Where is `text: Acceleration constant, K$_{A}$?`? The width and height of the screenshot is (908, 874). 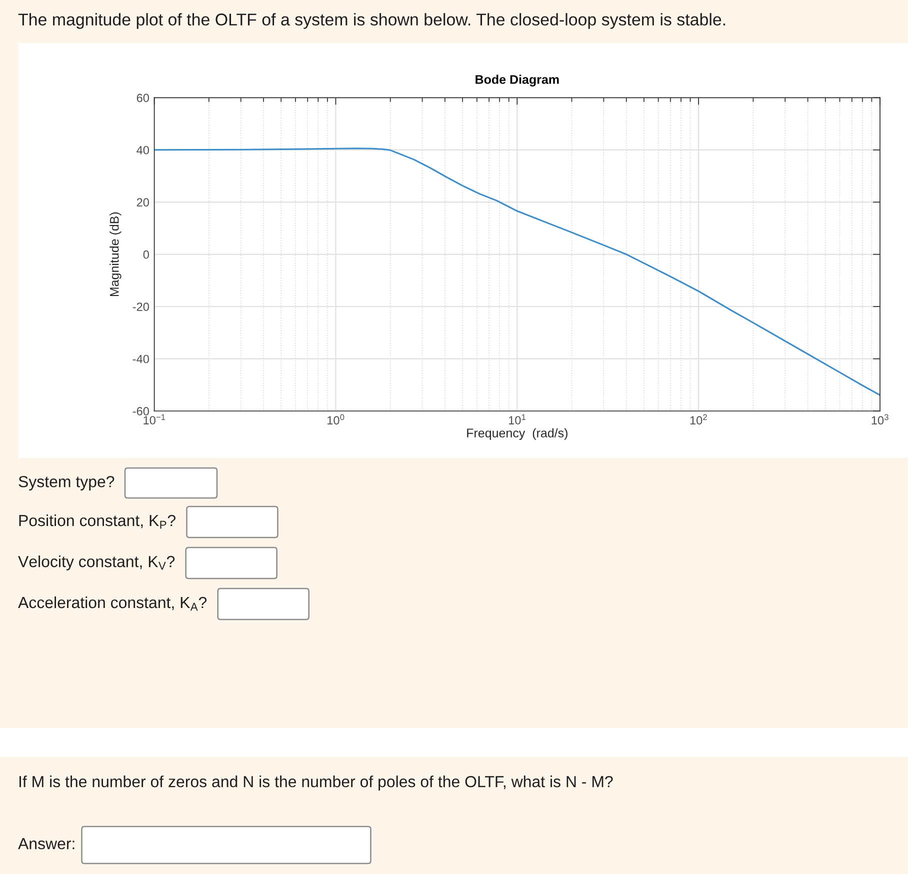 text: Acceleration constant, K$_{A}$? is located at coordinates (112, 603).